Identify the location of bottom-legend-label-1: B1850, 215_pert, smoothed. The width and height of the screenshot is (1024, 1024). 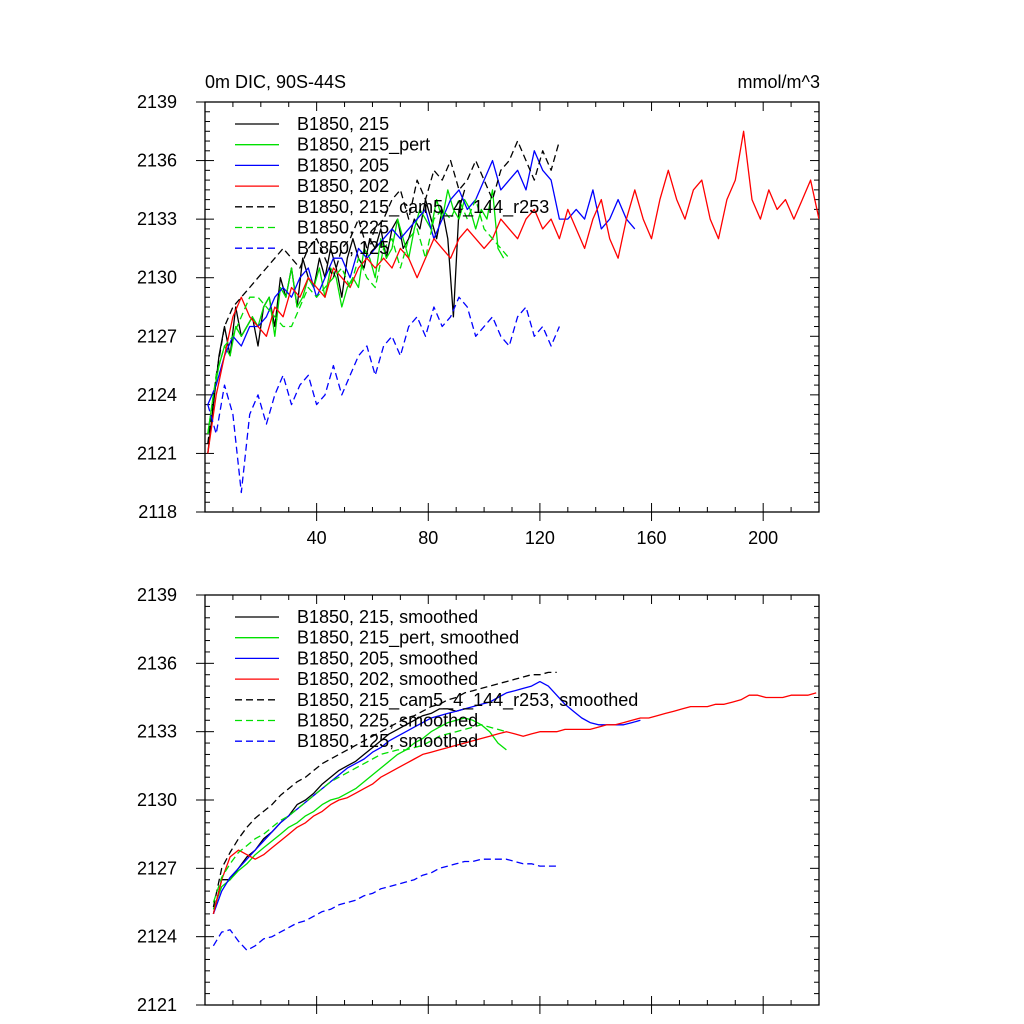
(408, 638).